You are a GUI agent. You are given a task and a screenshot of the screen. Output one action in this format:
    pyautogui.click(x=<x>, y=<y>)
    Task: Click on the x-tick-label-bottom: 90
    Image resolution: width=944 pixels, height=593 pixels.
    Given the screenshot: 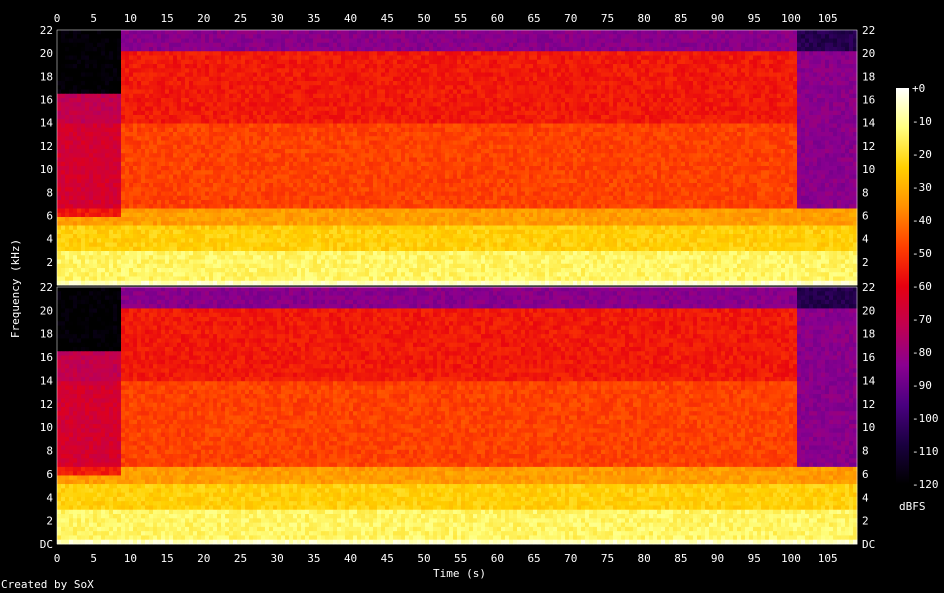 What is the action you would take?
    pyautogui.click(x=717, y=558)
    